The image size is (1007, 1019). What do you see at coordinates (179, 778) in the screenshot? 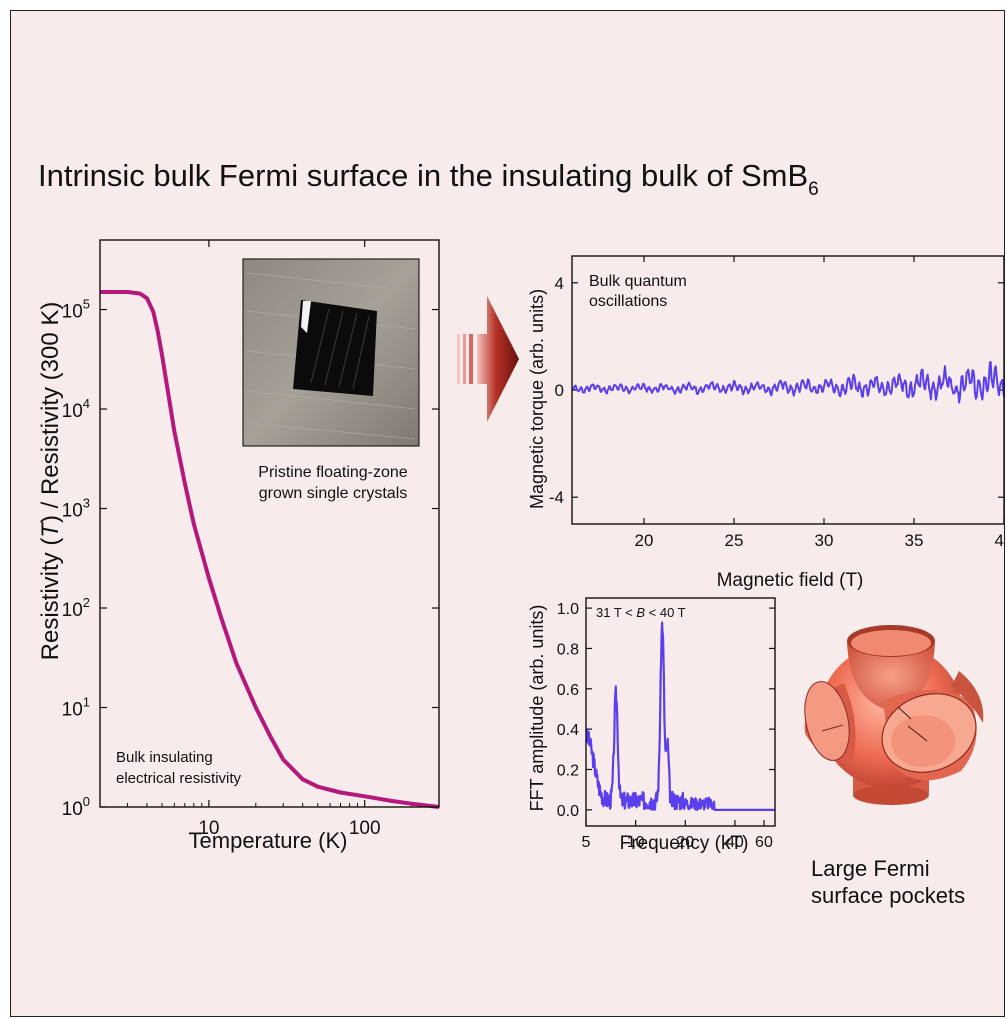
I see `resistivity-annotation-line-2: electrical resistivity` at bounding box center [179, 778].